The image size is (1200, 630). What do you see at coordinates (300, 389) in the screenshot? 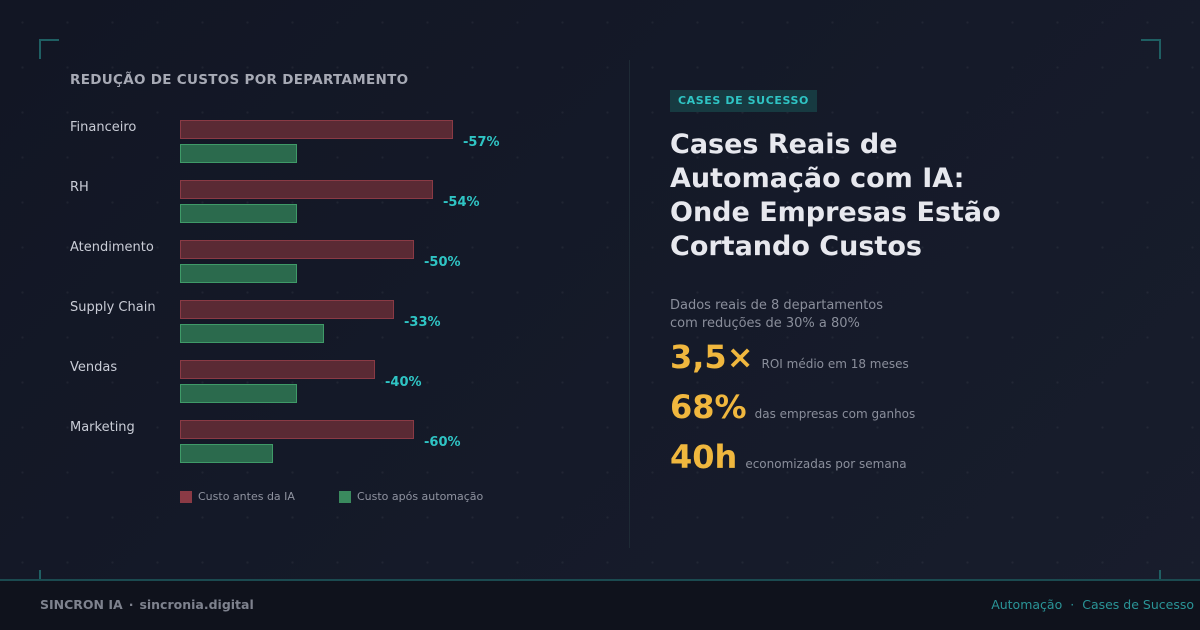
I see `chart-row: Vendas -40%` at bounding box center [300, 389].